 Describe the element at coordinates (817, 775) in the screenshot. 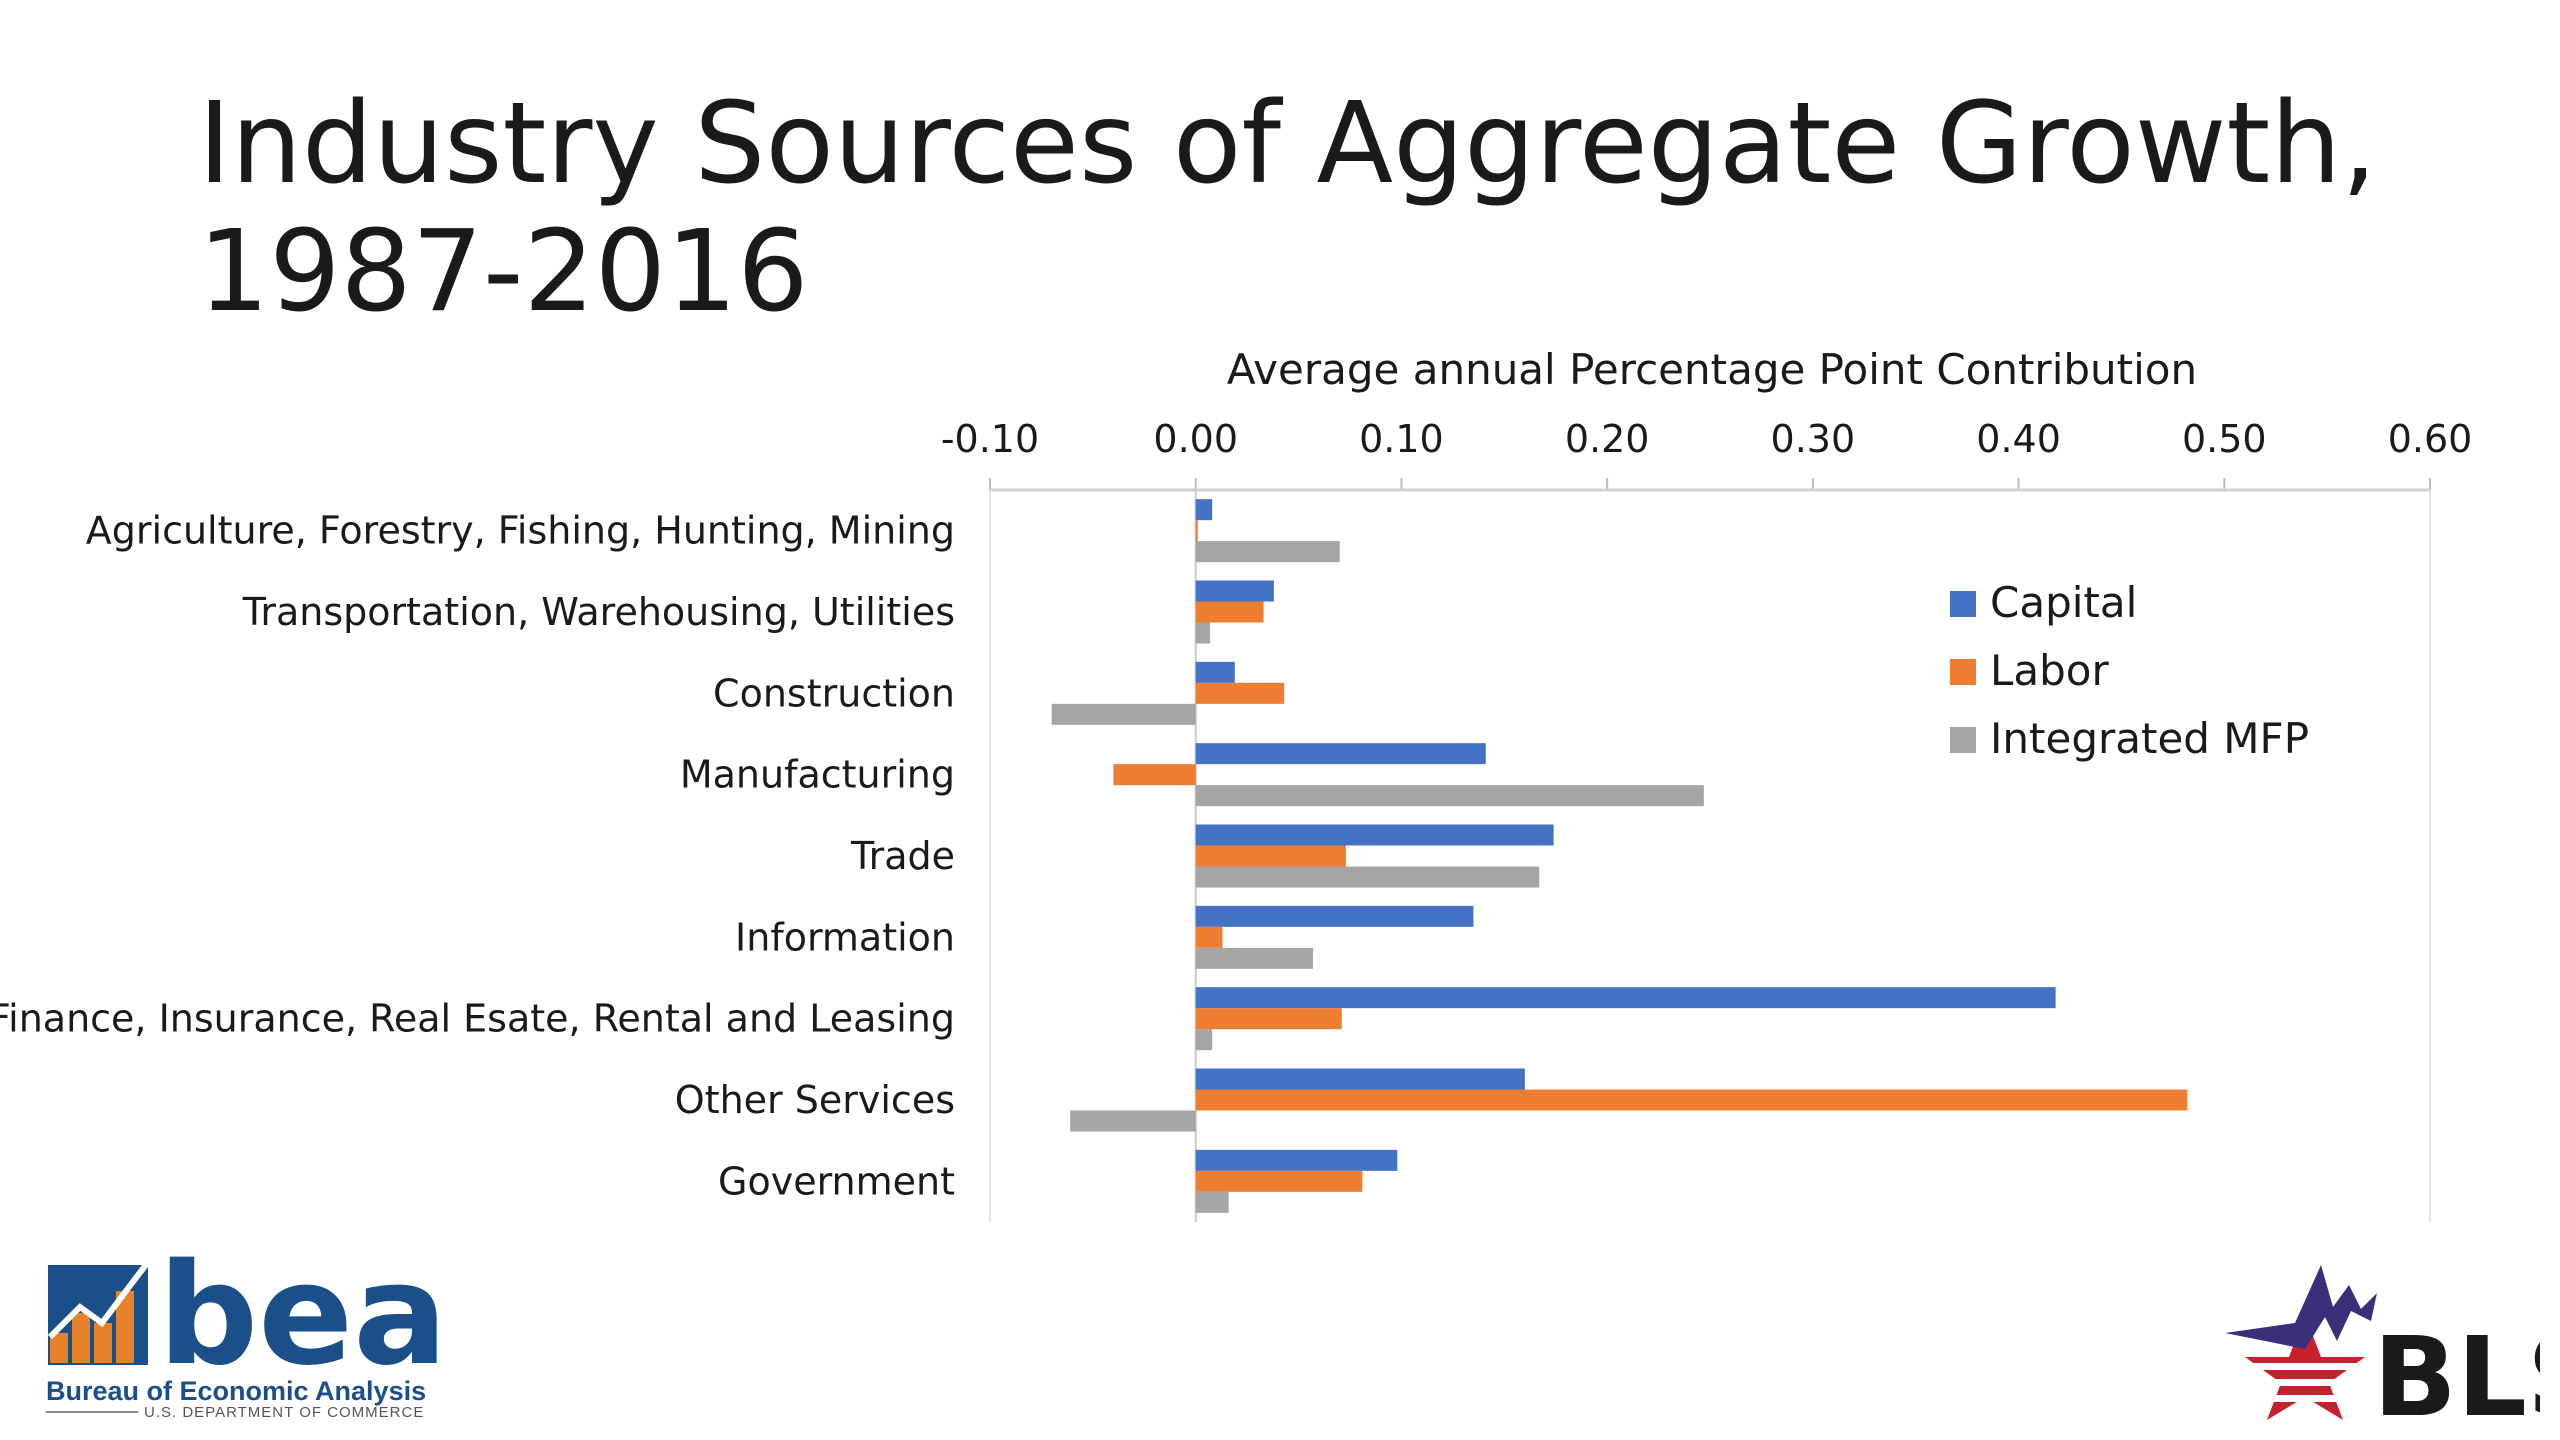

I see `category-label: Manufacturing` at that location.